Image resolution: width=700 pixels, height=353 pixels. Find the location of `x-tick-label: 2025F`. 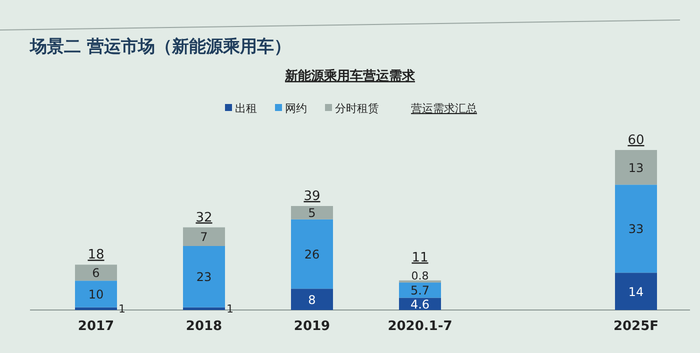

x-tick-label: 2025F is located at coordinates (636, 326).